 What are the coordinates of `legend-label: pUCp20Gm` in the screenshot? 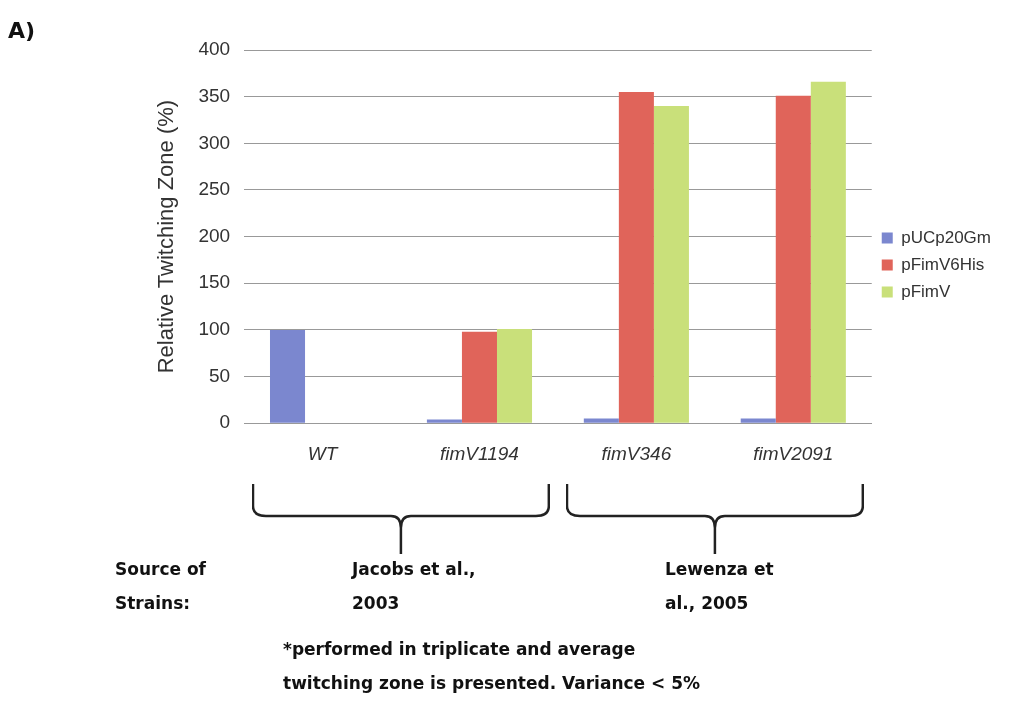 It's located at (946, 237).